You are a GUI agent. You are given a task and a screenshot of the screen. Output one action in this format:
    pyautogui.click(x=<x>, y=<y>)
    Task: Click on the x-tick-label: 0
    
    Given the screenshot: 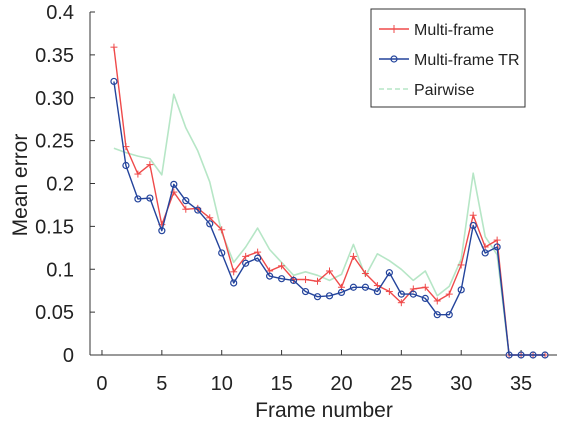 What is the action you would take?
    pyautogui.click(x=101, y=384)
    